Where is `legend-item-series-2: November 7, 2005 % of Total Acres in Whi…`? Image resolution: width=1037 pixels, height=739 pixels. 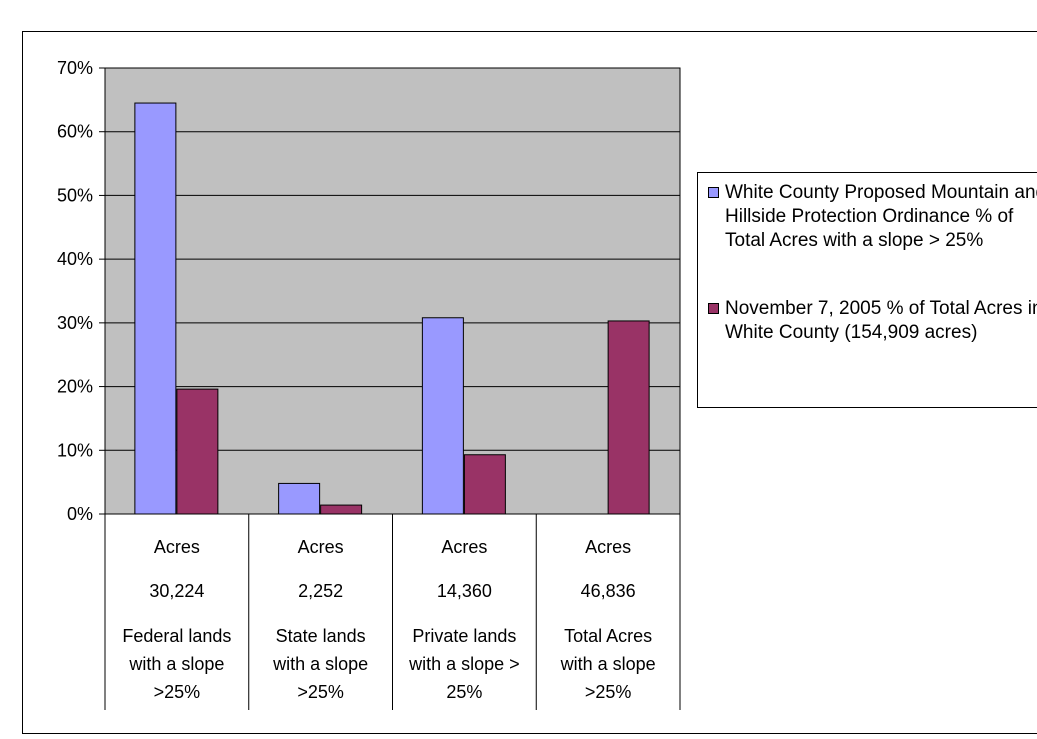 legend-item-series-2: November 7, 2005 % of Total Acres in Whi… is located at coordinates (872, 321).